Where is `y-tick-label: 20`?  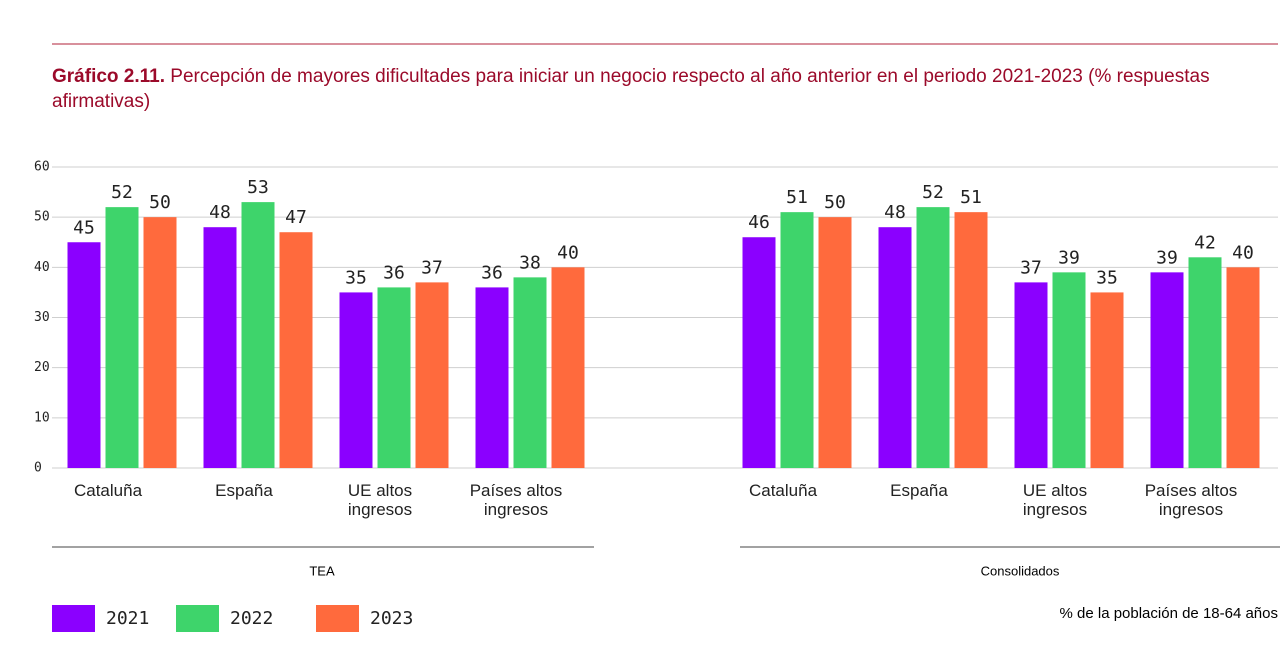
y-tick-label: 20 is located at coordinates (42, 367).